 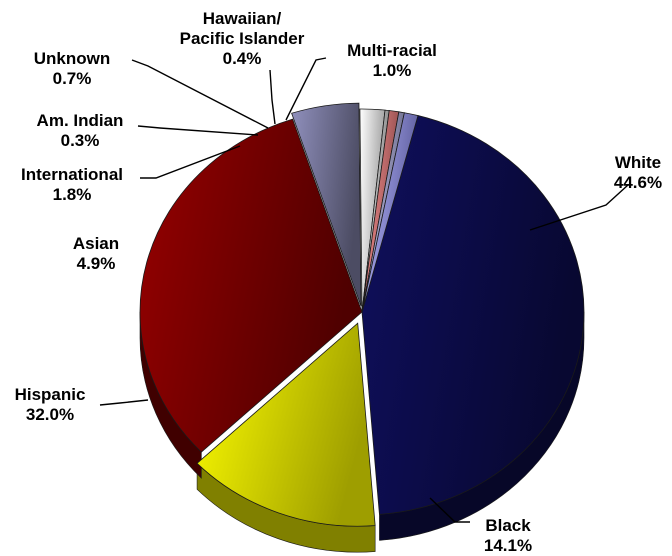 I want to click on label-asian: Asian, so click(x=96, y=243).